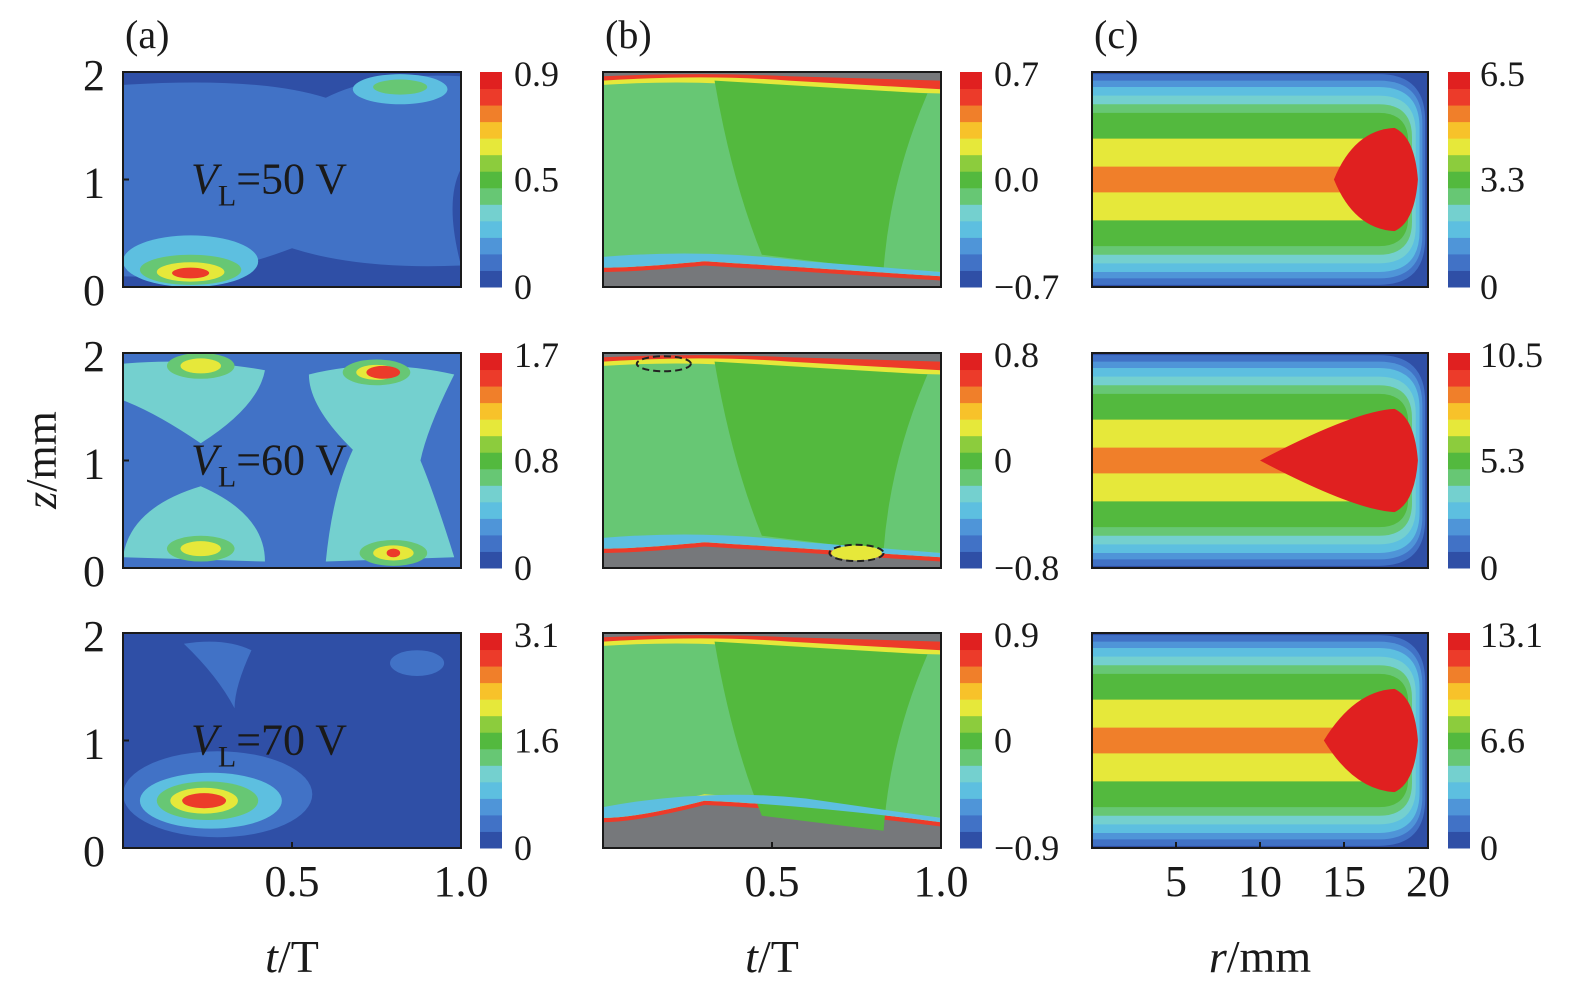 The height and width of the screenshot is (995, 1575). What do you see at coordinates (94, 290) in the screenshot?
I see `y-tick-label: 0` at bounding box center [94, 290].